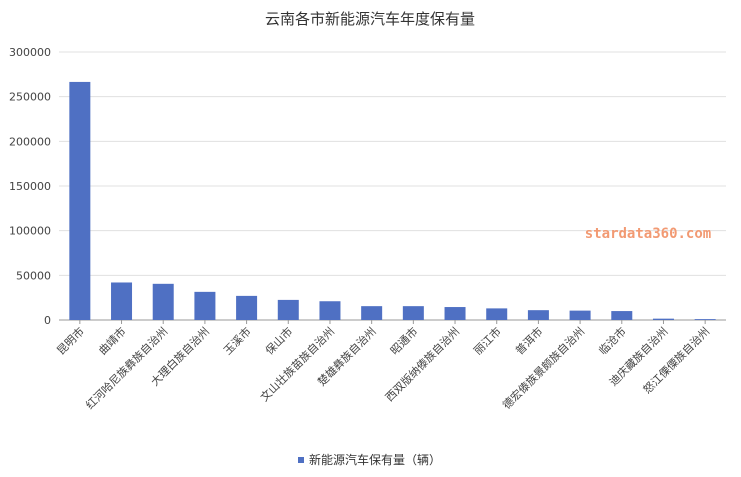 This screenshot has height=477, width=741. What do you see at coordinates (544, 368) in the screenshot?
I see `x-tick-label: 德宏傣族景颇族自治州` at bounding box center [544, 368].